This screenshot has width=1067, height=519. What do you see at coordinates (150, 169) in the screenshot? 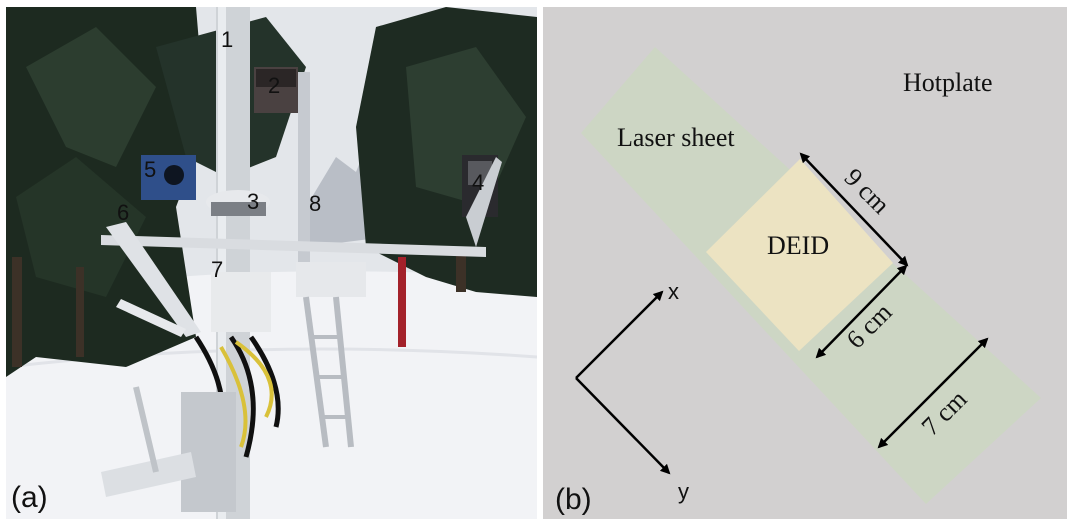
I see `callout-5: 5` at bounding box center [150, 169].